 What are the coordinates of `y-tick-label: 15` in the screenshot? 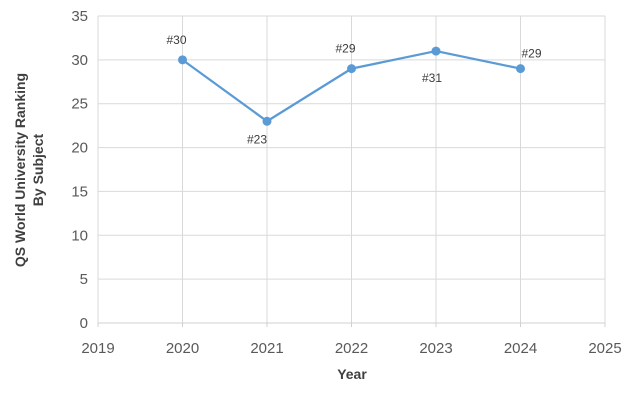 It's located at (79, 191).